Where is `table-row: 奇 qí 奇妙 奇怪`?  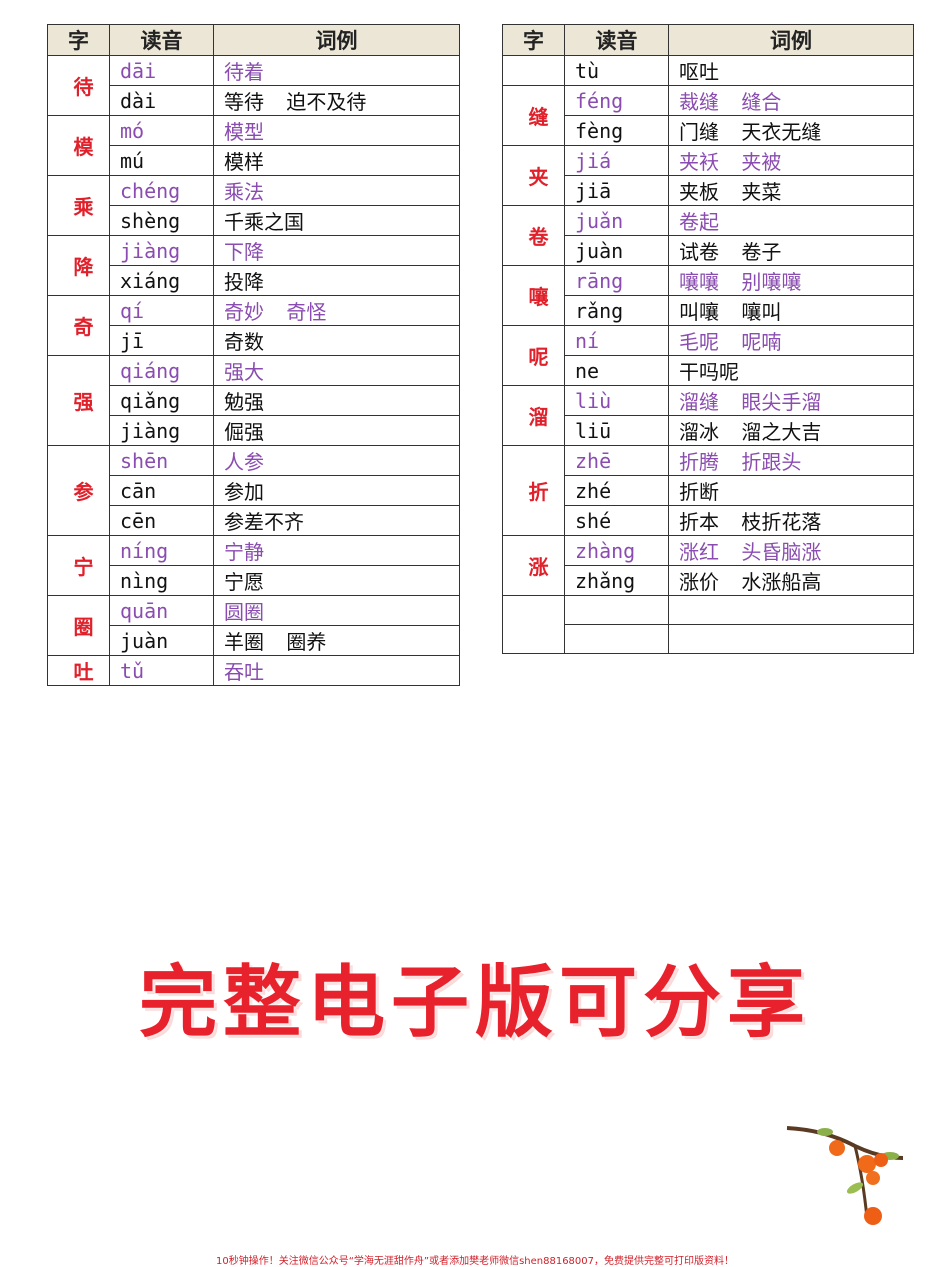 table-row: 奇 qí 奇妙 奇怪 is located at coordinates (253, 325).